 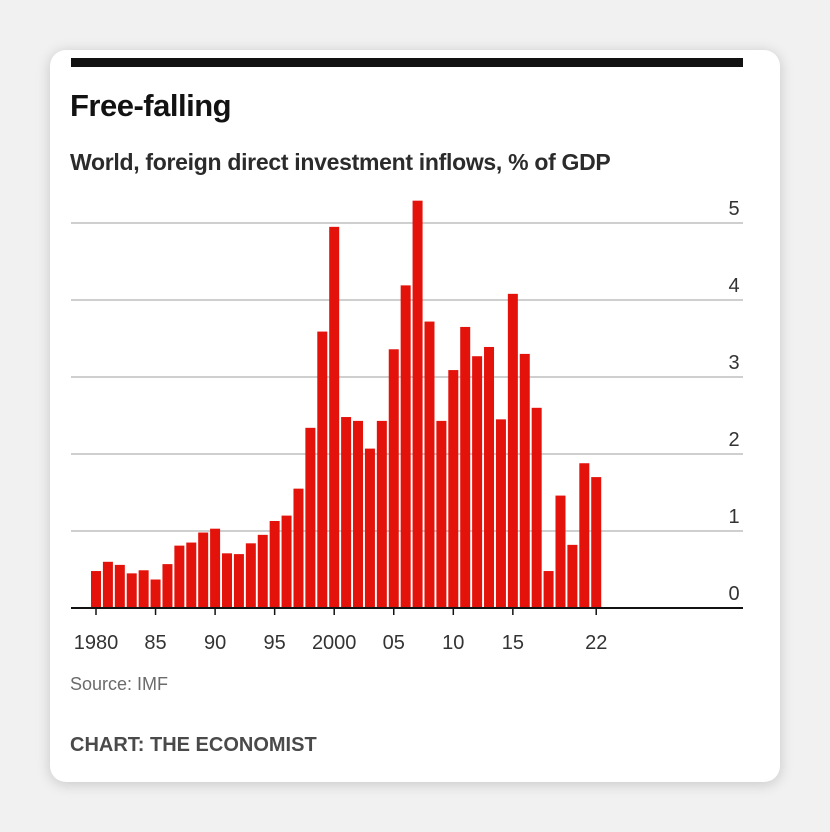 What do you see at coordinates (405, 446) in the screenshot?
I see `bar-2006` at bounding box center [405, 446].